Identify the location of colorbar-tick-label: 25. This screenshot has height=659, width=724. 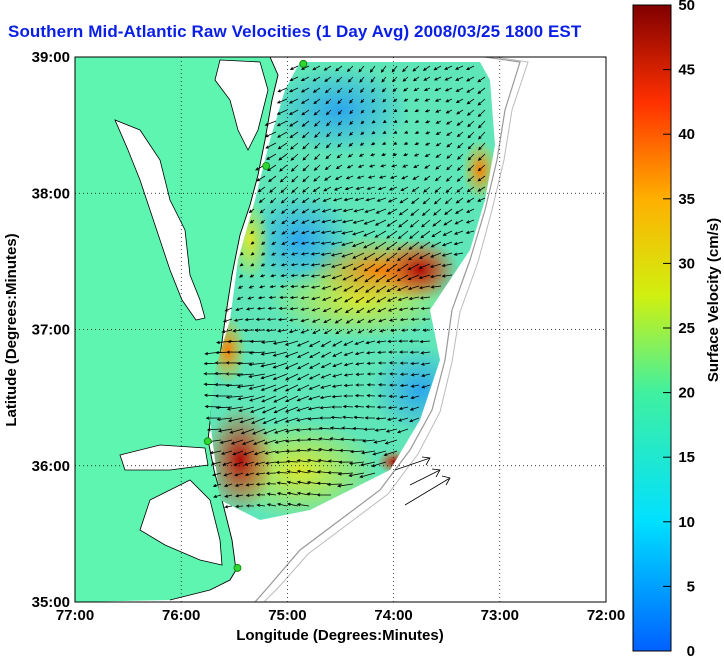
(686, 328).